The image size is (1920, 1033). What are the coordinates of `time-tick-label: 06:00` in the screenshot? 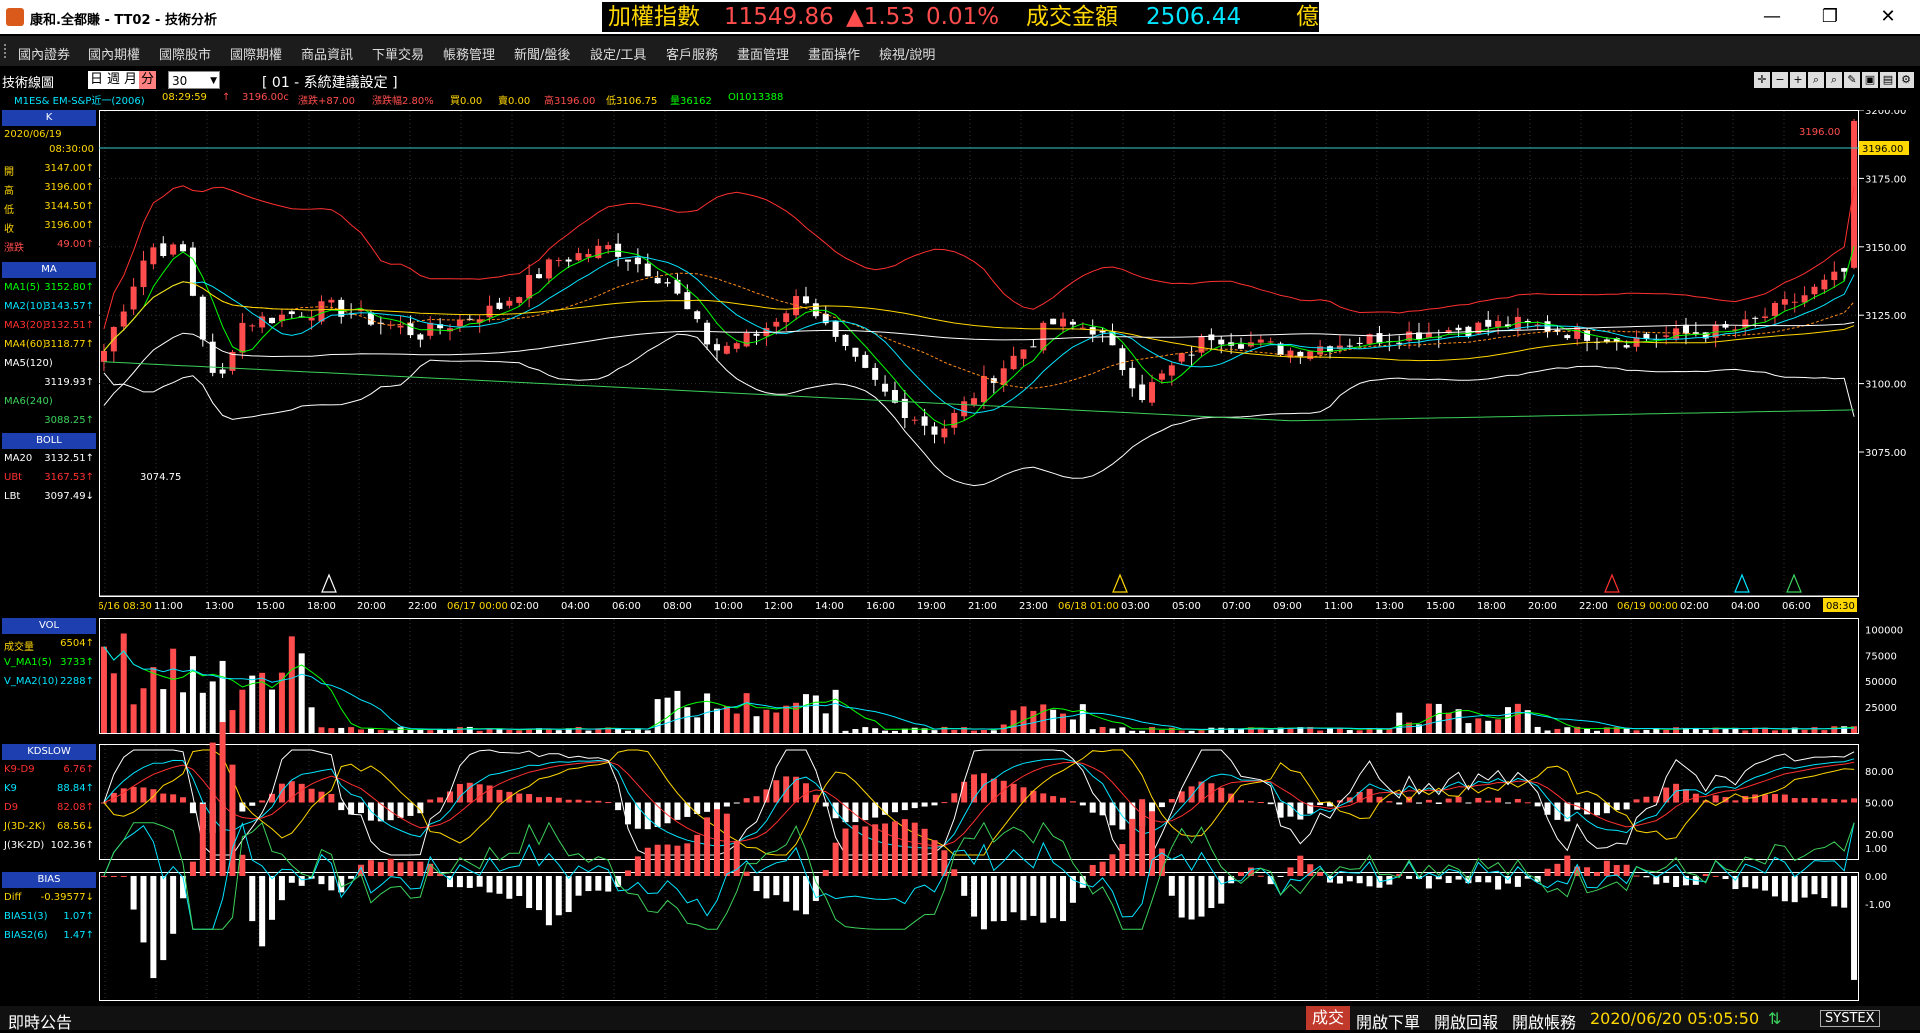 It's located at (1796, 606).